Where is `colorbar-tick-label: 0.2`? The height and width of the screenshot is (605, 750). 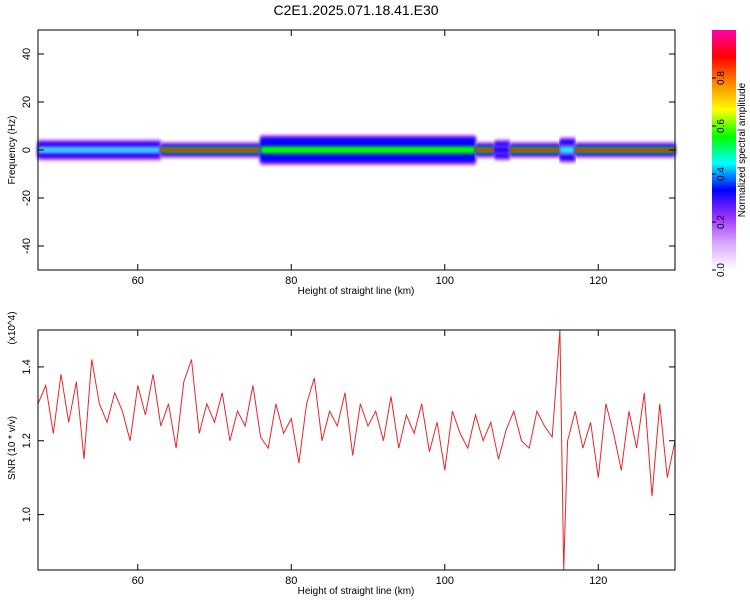
colorbar-tick-label: 0.2 is located at coordinates (721, 222).